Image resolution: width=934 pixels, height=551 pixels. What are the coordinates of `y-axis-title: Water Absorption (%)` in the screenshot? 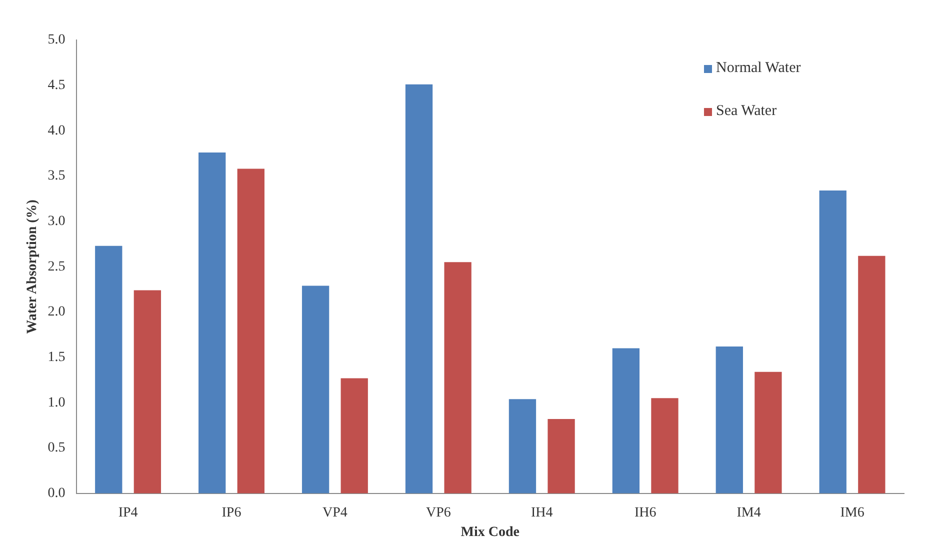 It's located at (32, 266).